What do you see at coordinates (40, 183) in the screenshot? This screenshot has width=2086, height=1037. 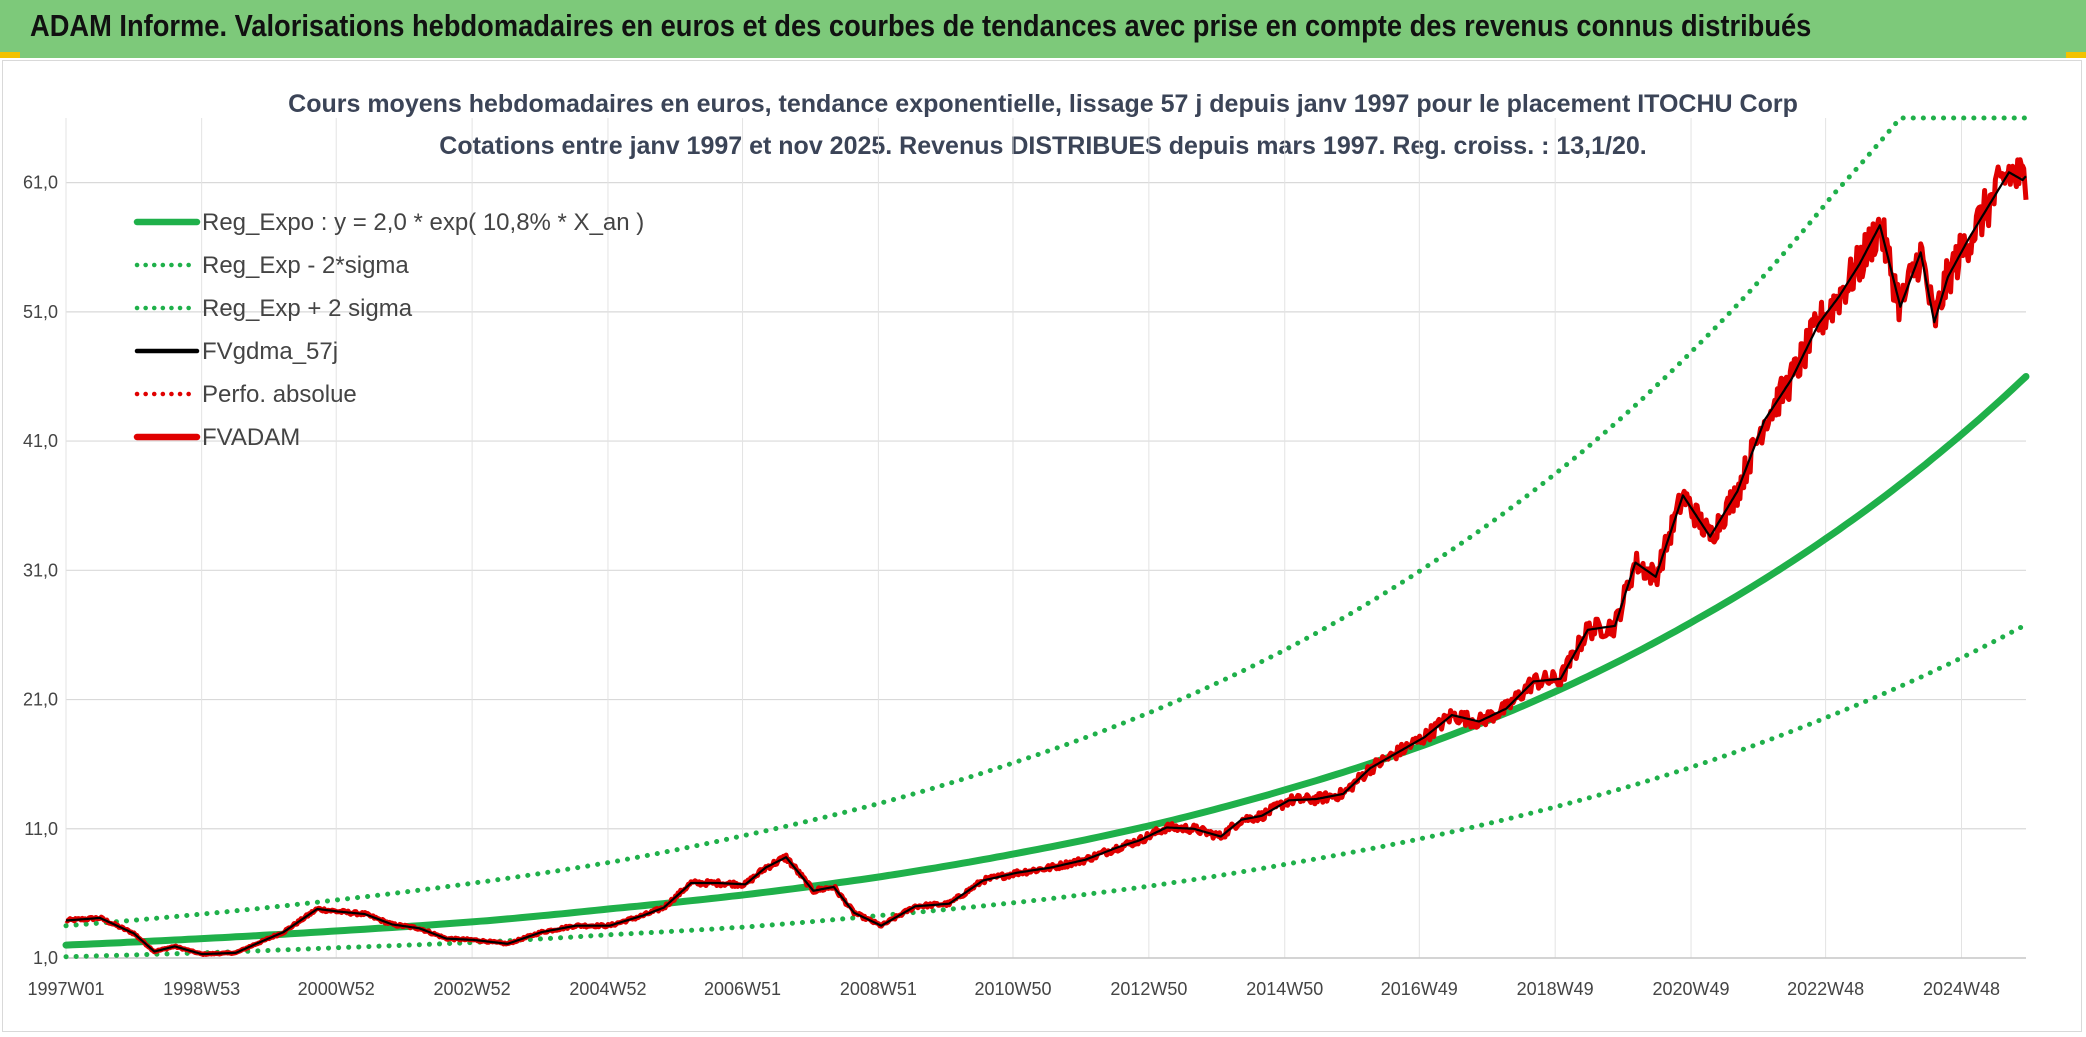 I see `y-tick-label: 61,0` at bounding box center [40, 183].